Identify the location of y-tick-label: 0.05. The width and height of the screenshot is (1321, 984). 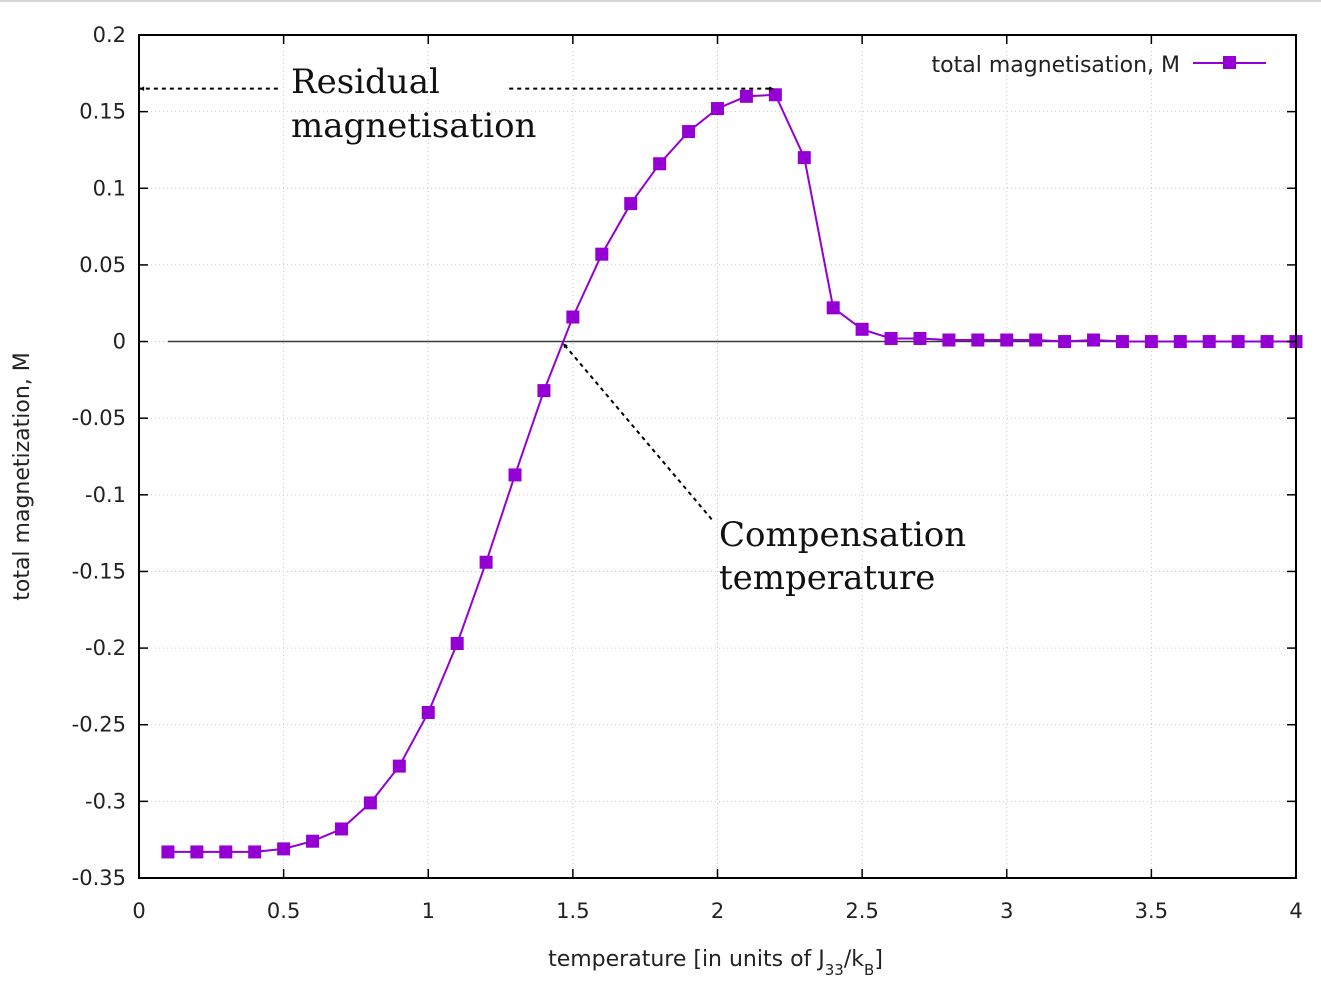
(102, 265).